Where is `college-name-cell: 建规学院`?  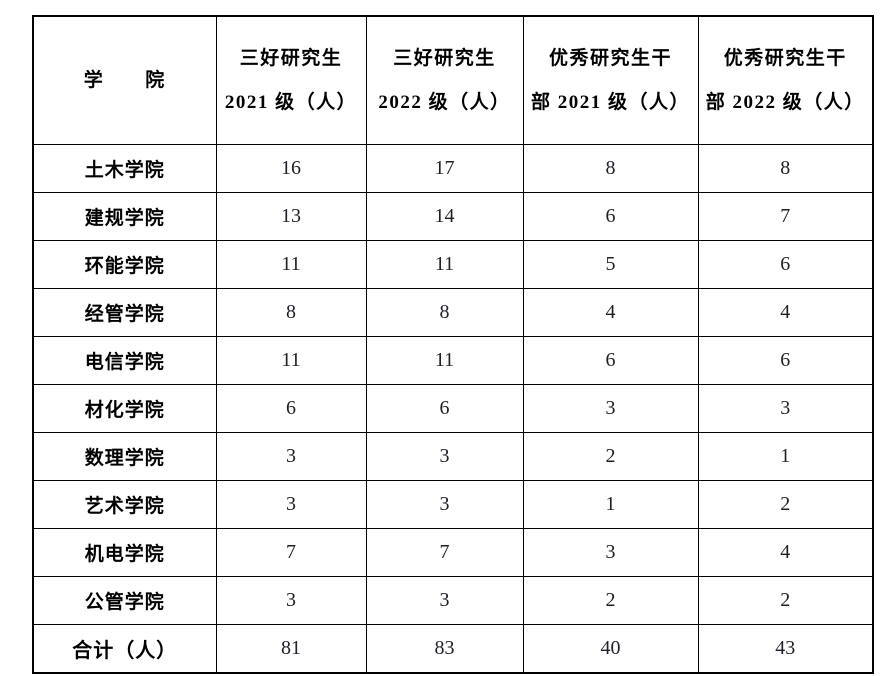
college-name-cell: 建规学院 is located at coordinates (124, 216).